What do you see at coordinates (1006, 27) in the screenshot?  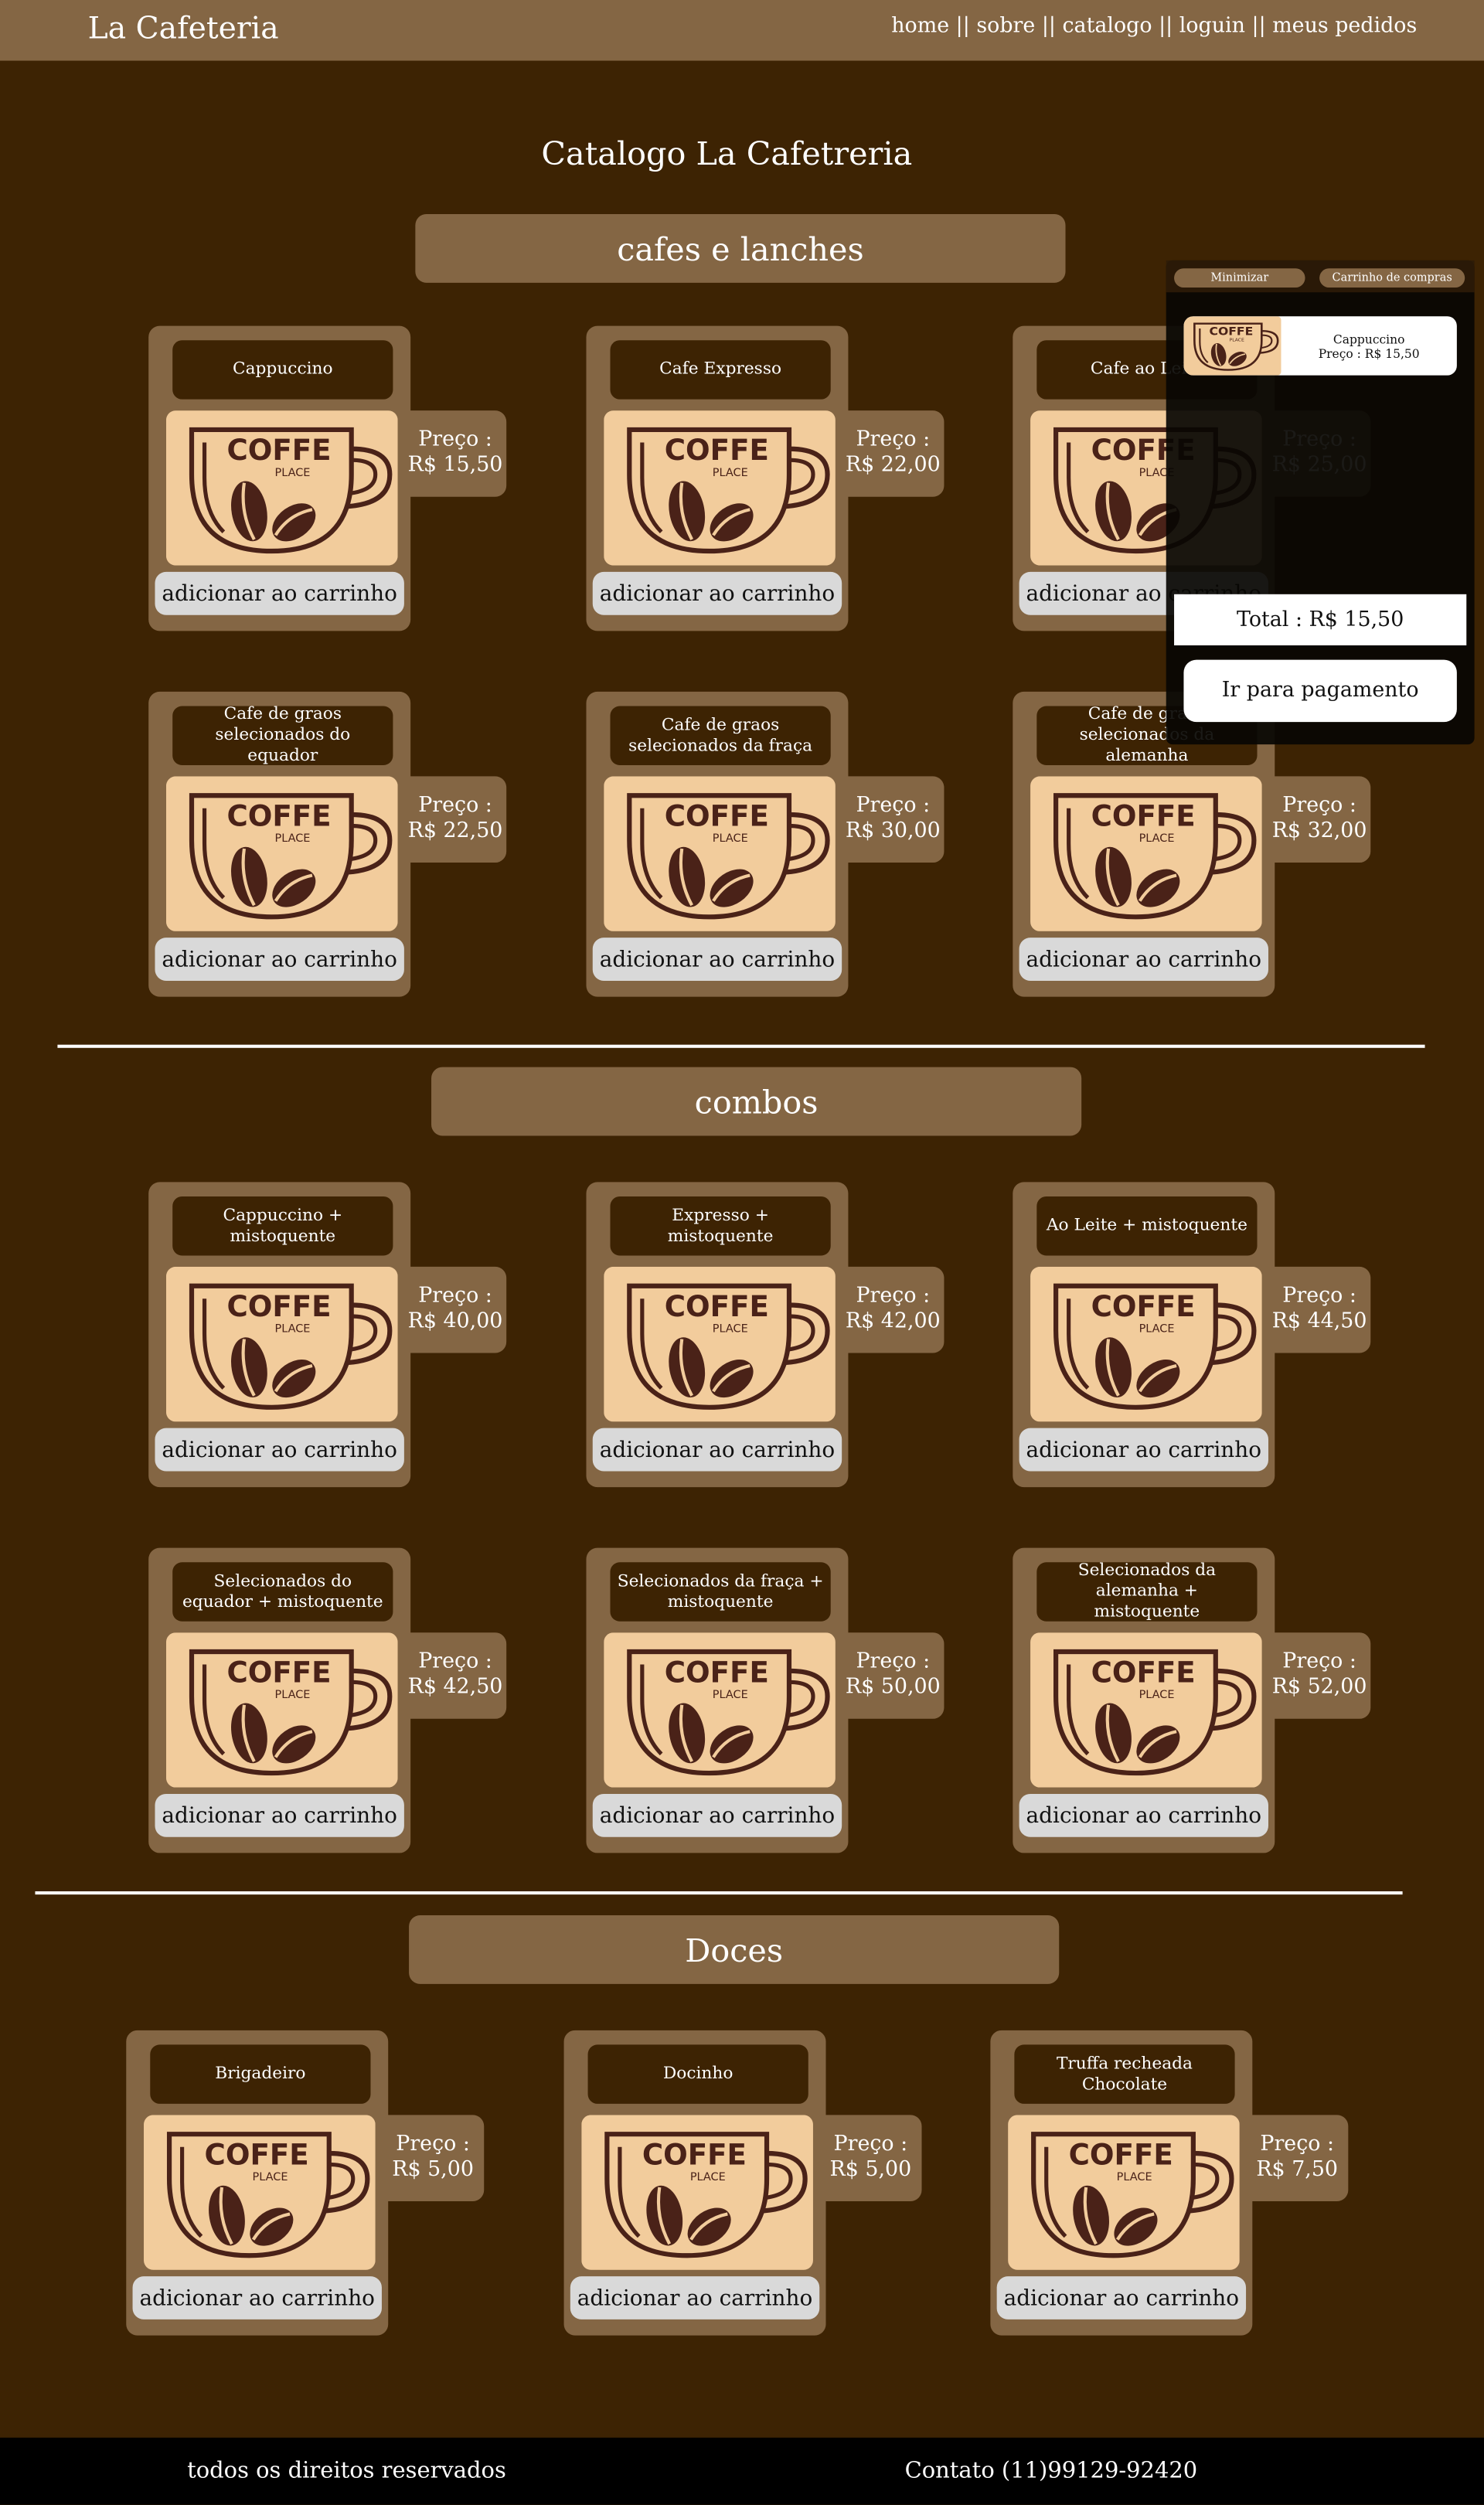 I see `nav-link: sobre` at bounding box center [1006, 27].